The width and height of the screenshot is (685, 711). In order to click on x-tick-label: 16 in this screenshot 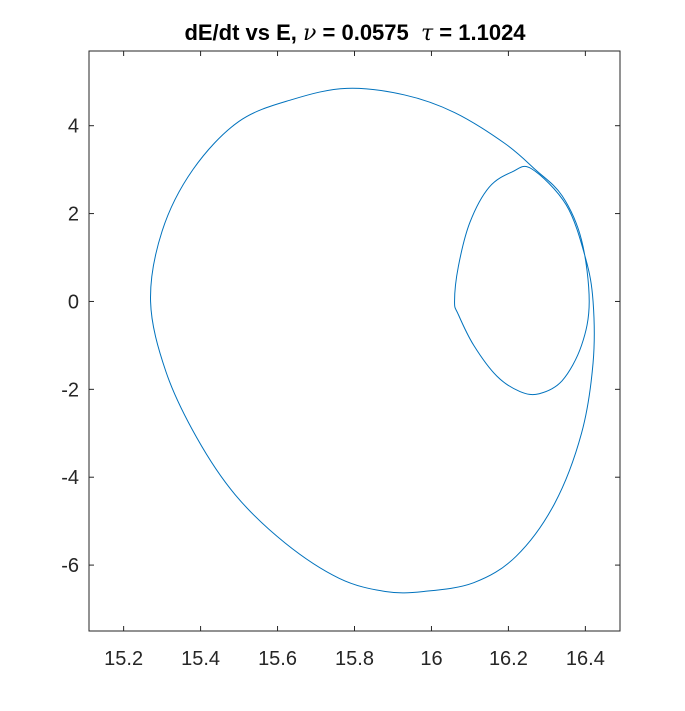, I will do `click(431, 659)`.